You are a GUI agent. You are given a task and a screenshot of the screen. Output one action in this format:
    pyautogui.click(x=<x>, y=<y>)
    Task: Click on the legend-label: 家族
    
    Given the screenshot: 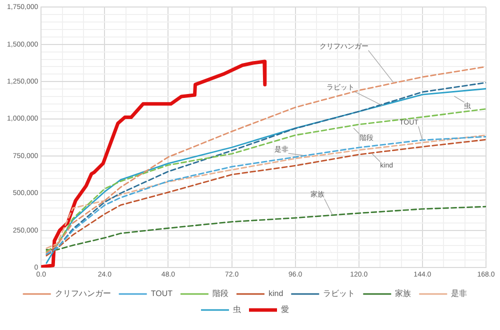 What is the action you would take?
    pyautogui.click(x=403, y=293)
    